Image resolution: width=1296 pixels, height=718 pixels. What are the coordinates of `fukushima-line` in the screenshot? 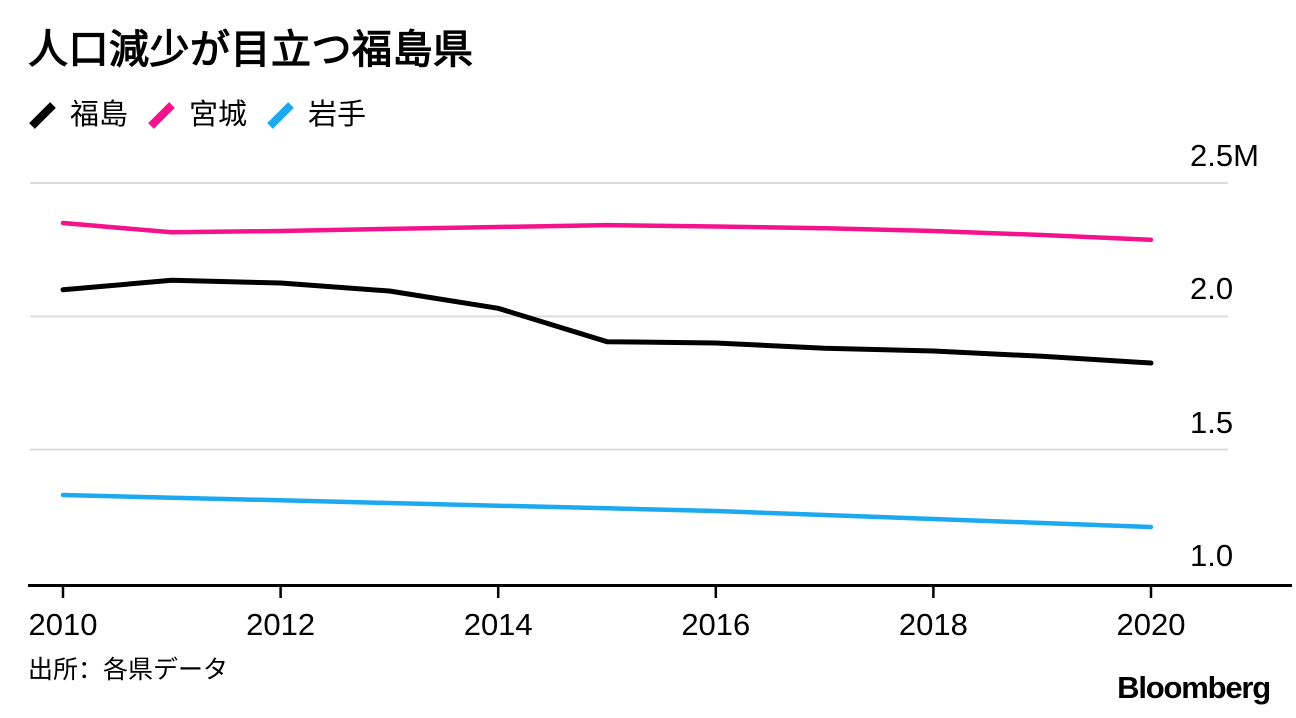 It's located at (607, 321).